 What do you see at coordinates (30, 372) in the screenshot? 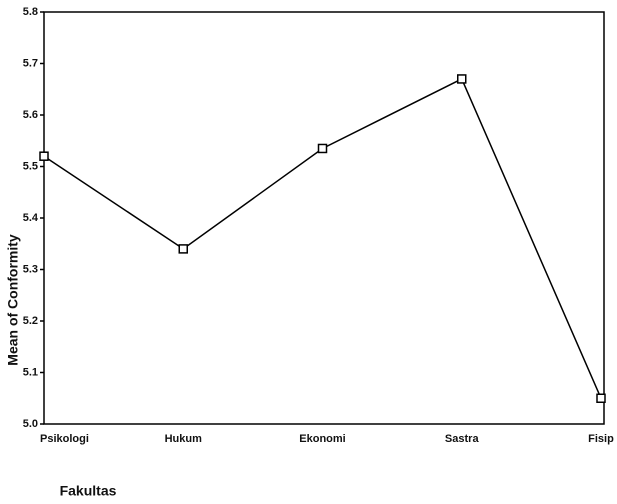
I see `y-tick-label: 5.1` at bounding box center [30, 372].